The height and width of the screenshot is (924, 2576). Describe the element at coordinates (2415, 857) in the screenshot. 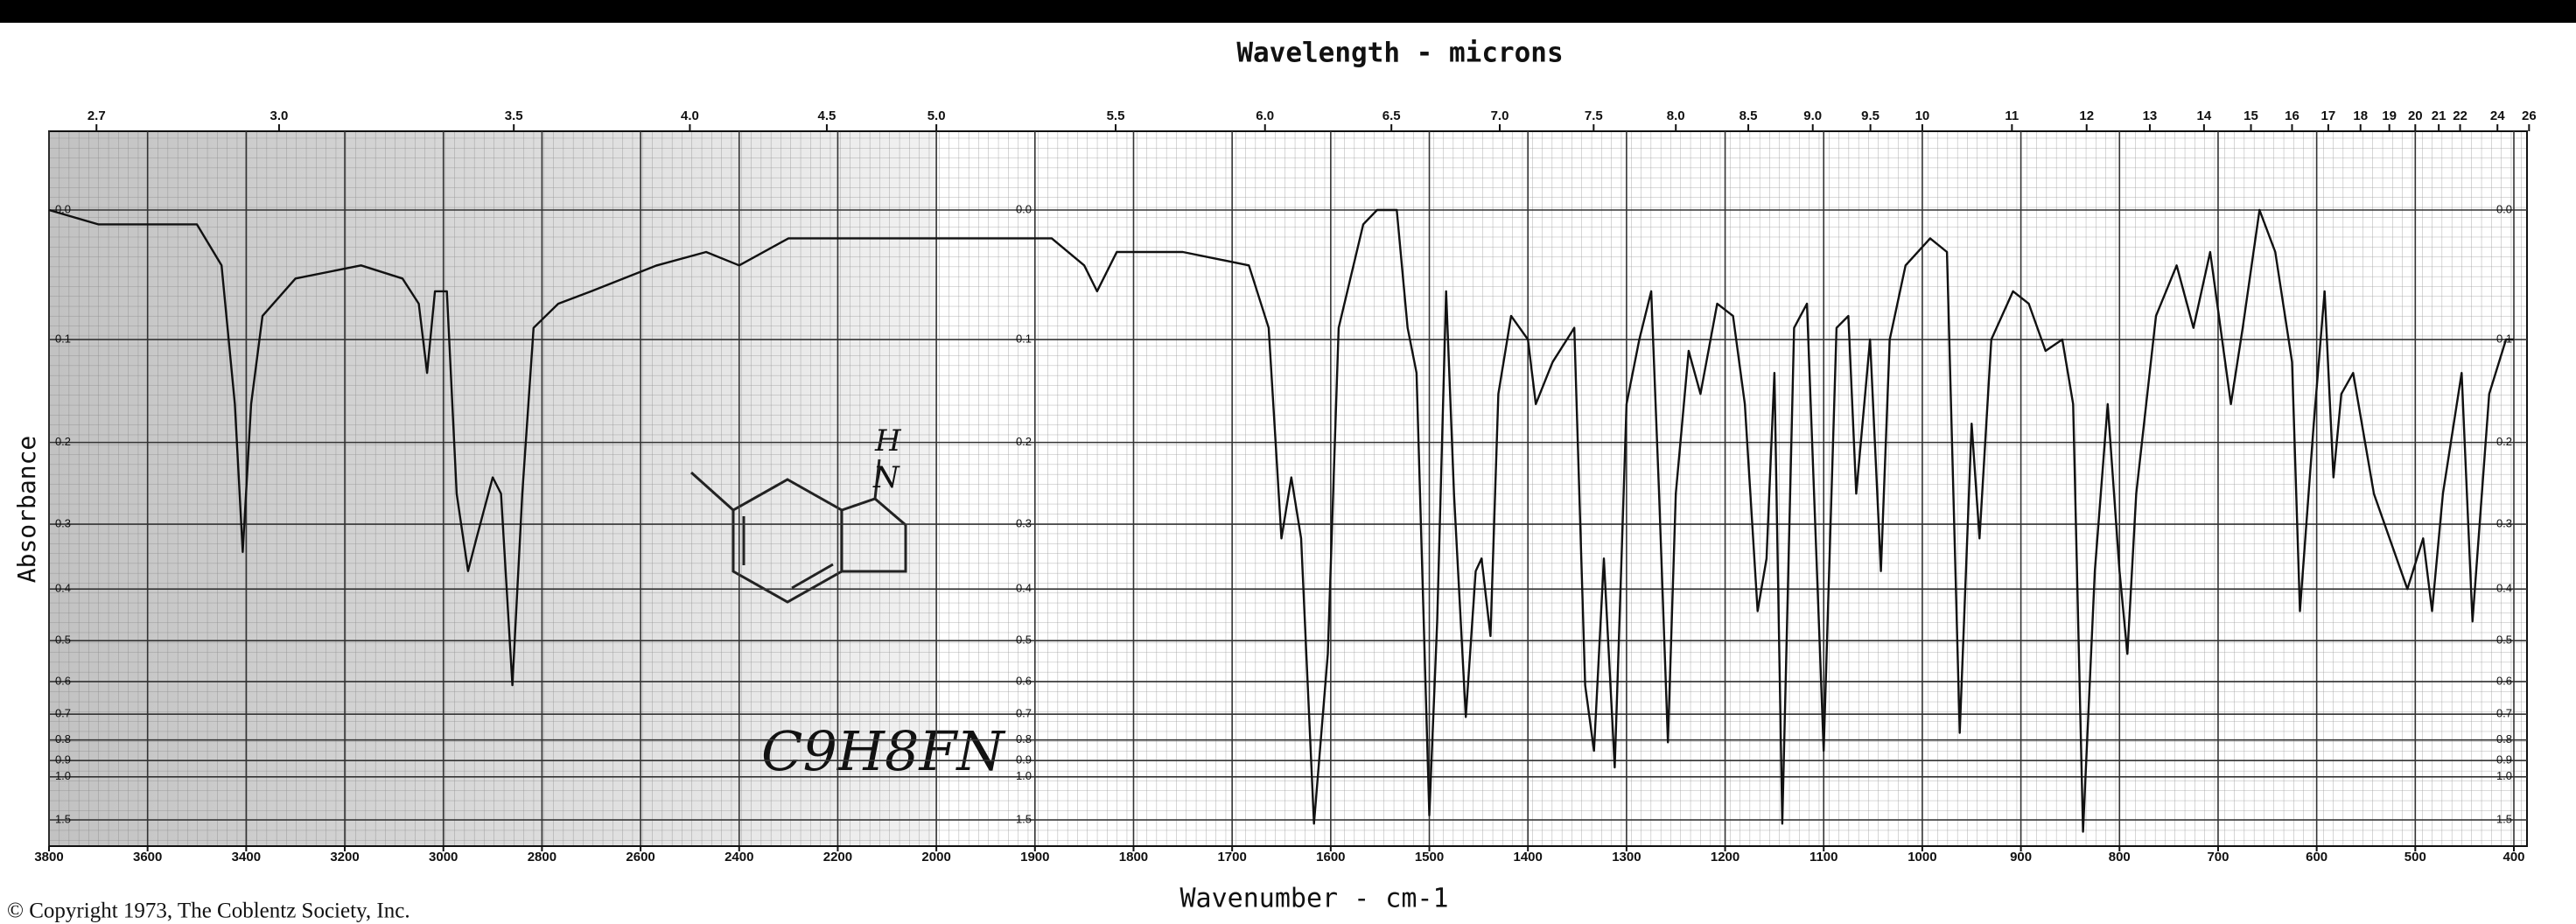

I see `x-tick-label: 500` at that location.